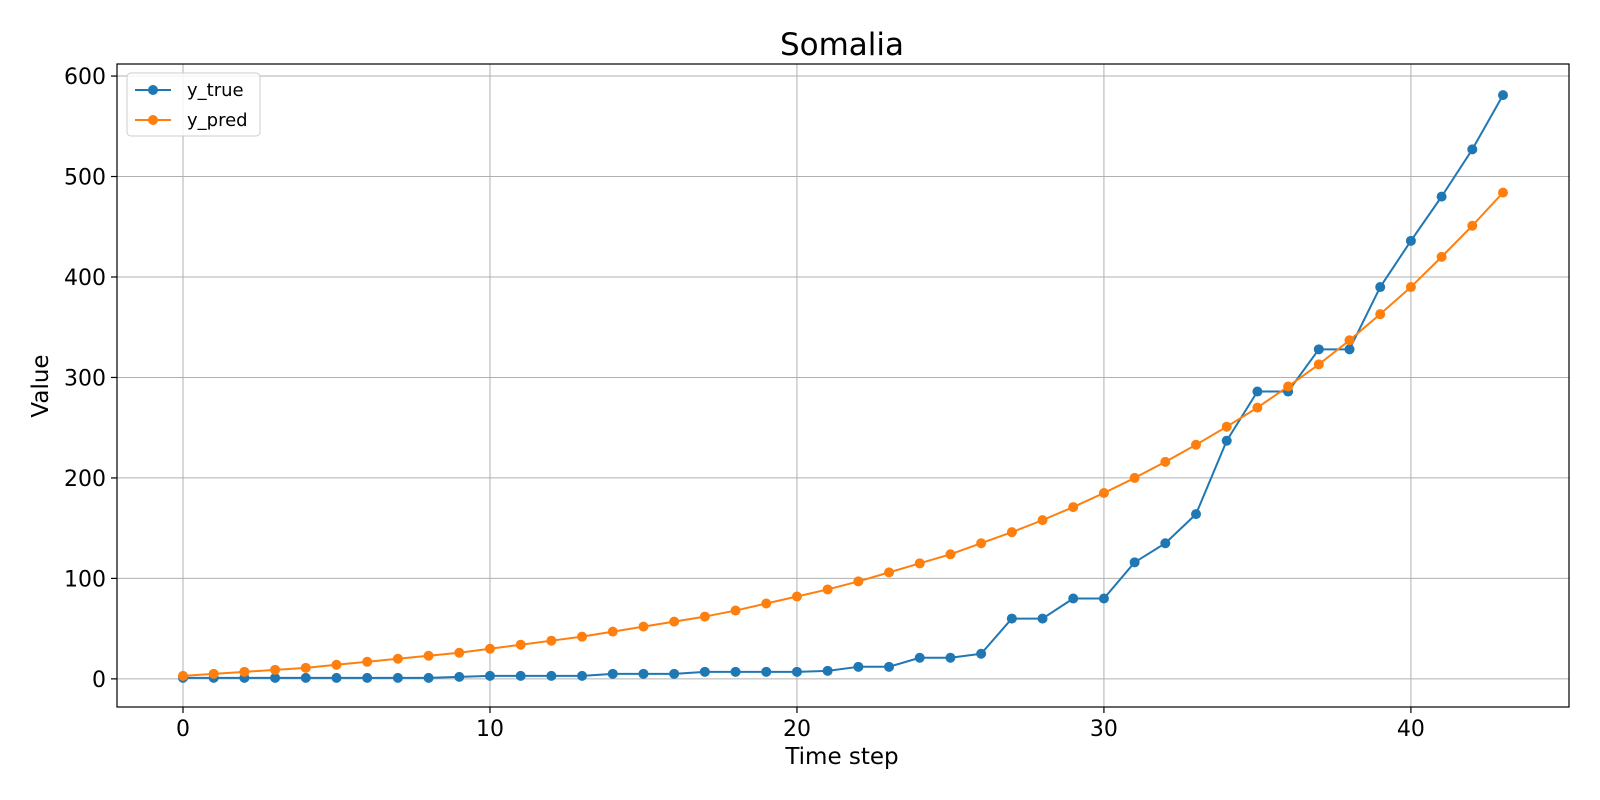 This screenshot has height=800, width=1600. What do you see at coordinates (153, 120) in the screenshot?
I see `legend-marker-y_pred` at bounding box center [153, 120].